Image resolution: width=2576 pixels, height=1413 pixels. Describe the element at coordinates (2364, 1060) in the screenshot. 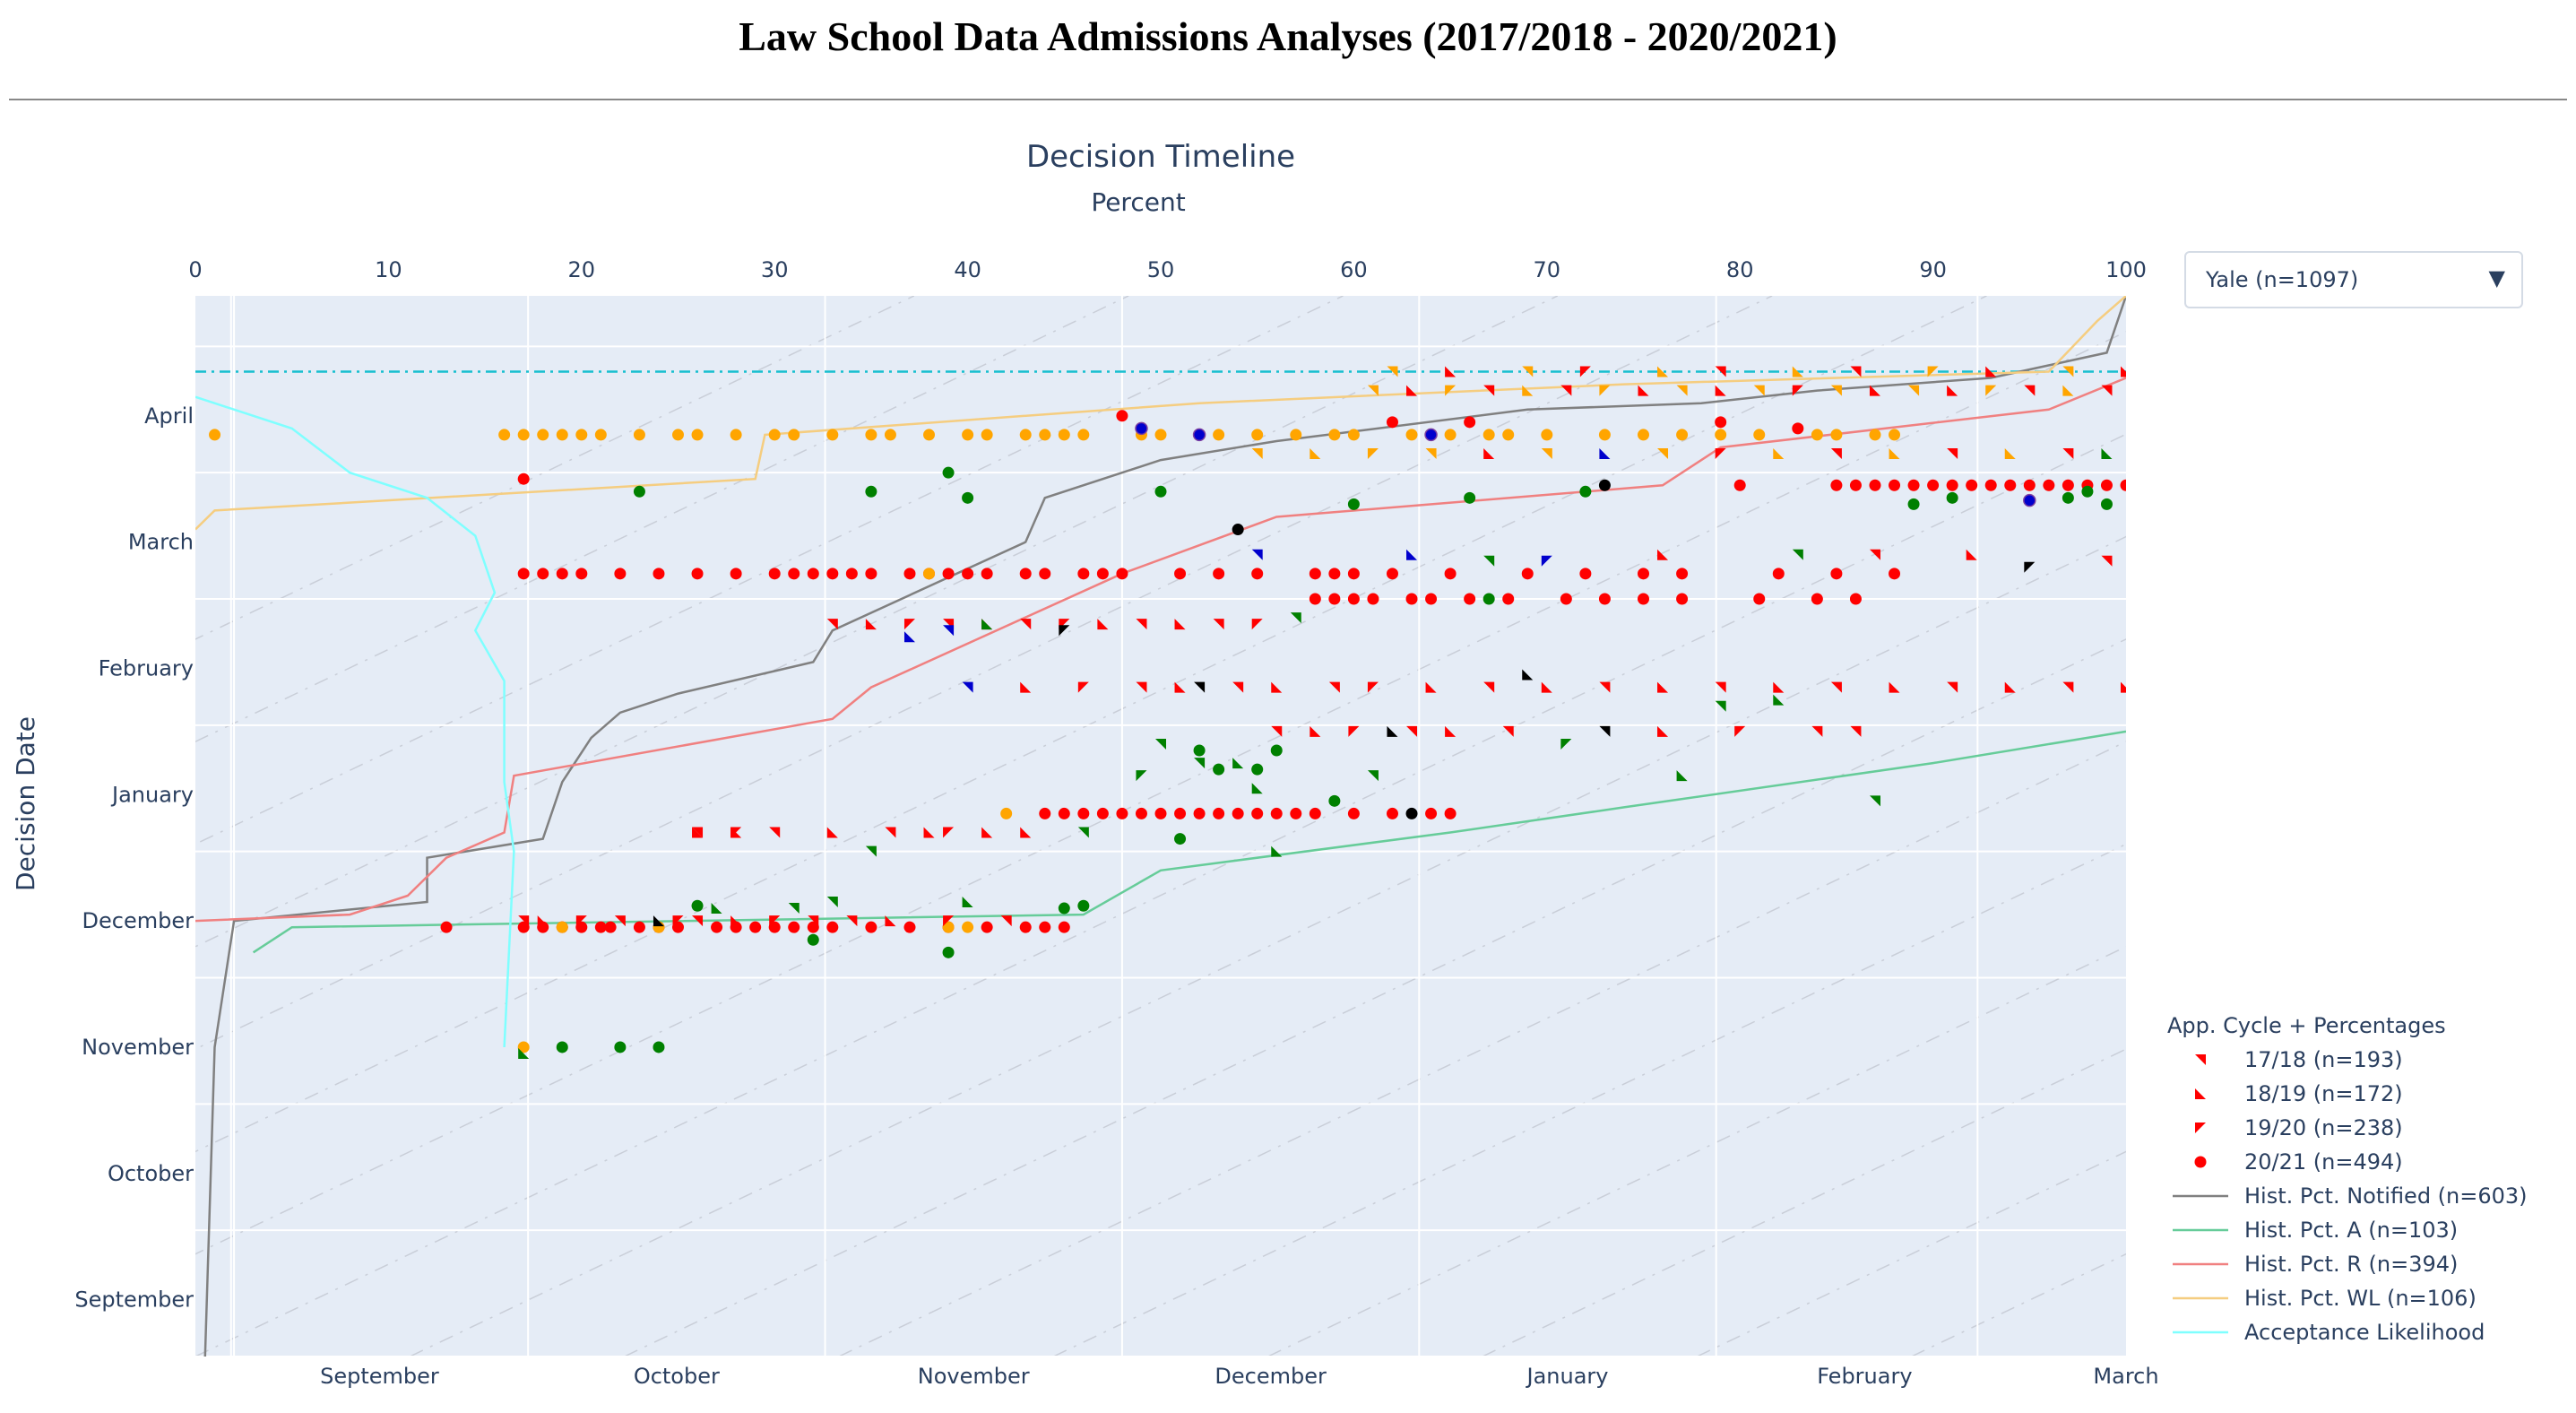

I see `legend-item: 17/18 (n=193)` at that location.